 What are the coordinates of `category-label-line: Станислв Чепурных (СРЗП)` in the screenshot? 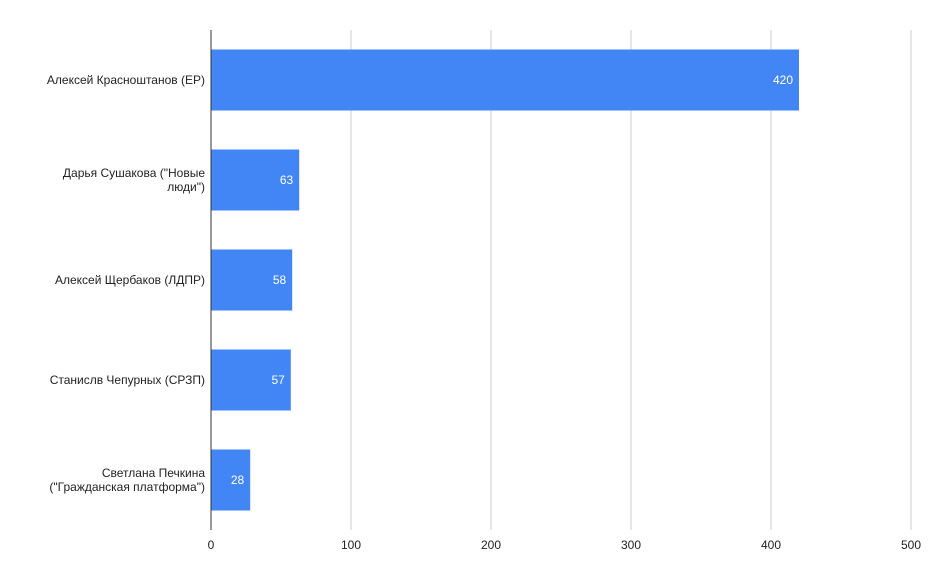 It's located at (127, 380).